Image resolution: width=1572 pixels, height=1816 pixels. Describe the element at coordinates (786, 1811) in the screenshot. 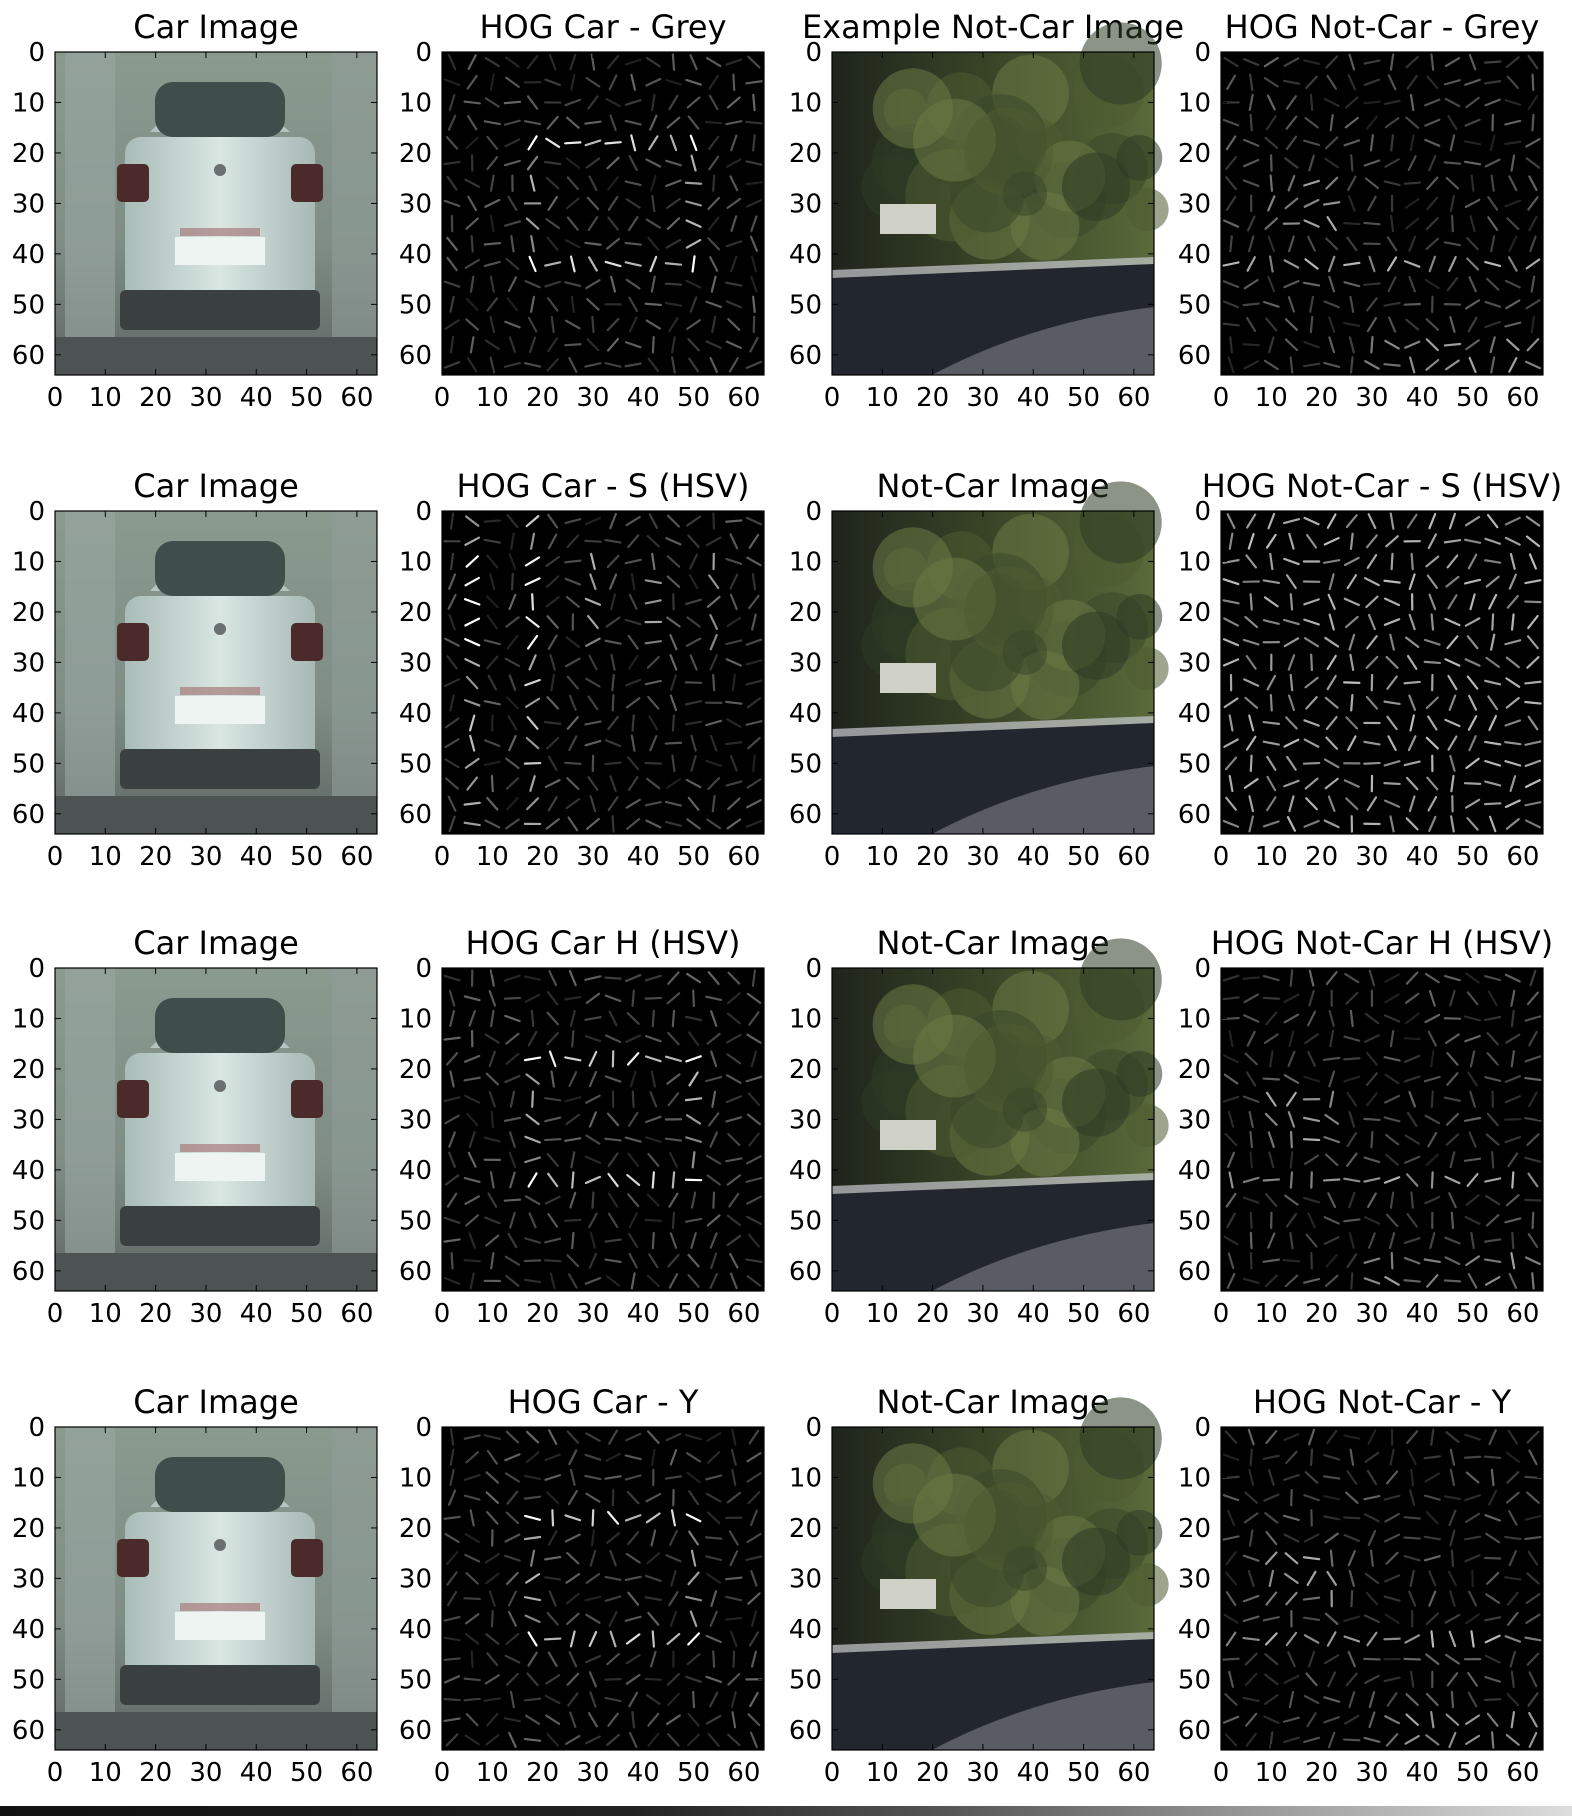

I see `window-bottom-edge` at that location.